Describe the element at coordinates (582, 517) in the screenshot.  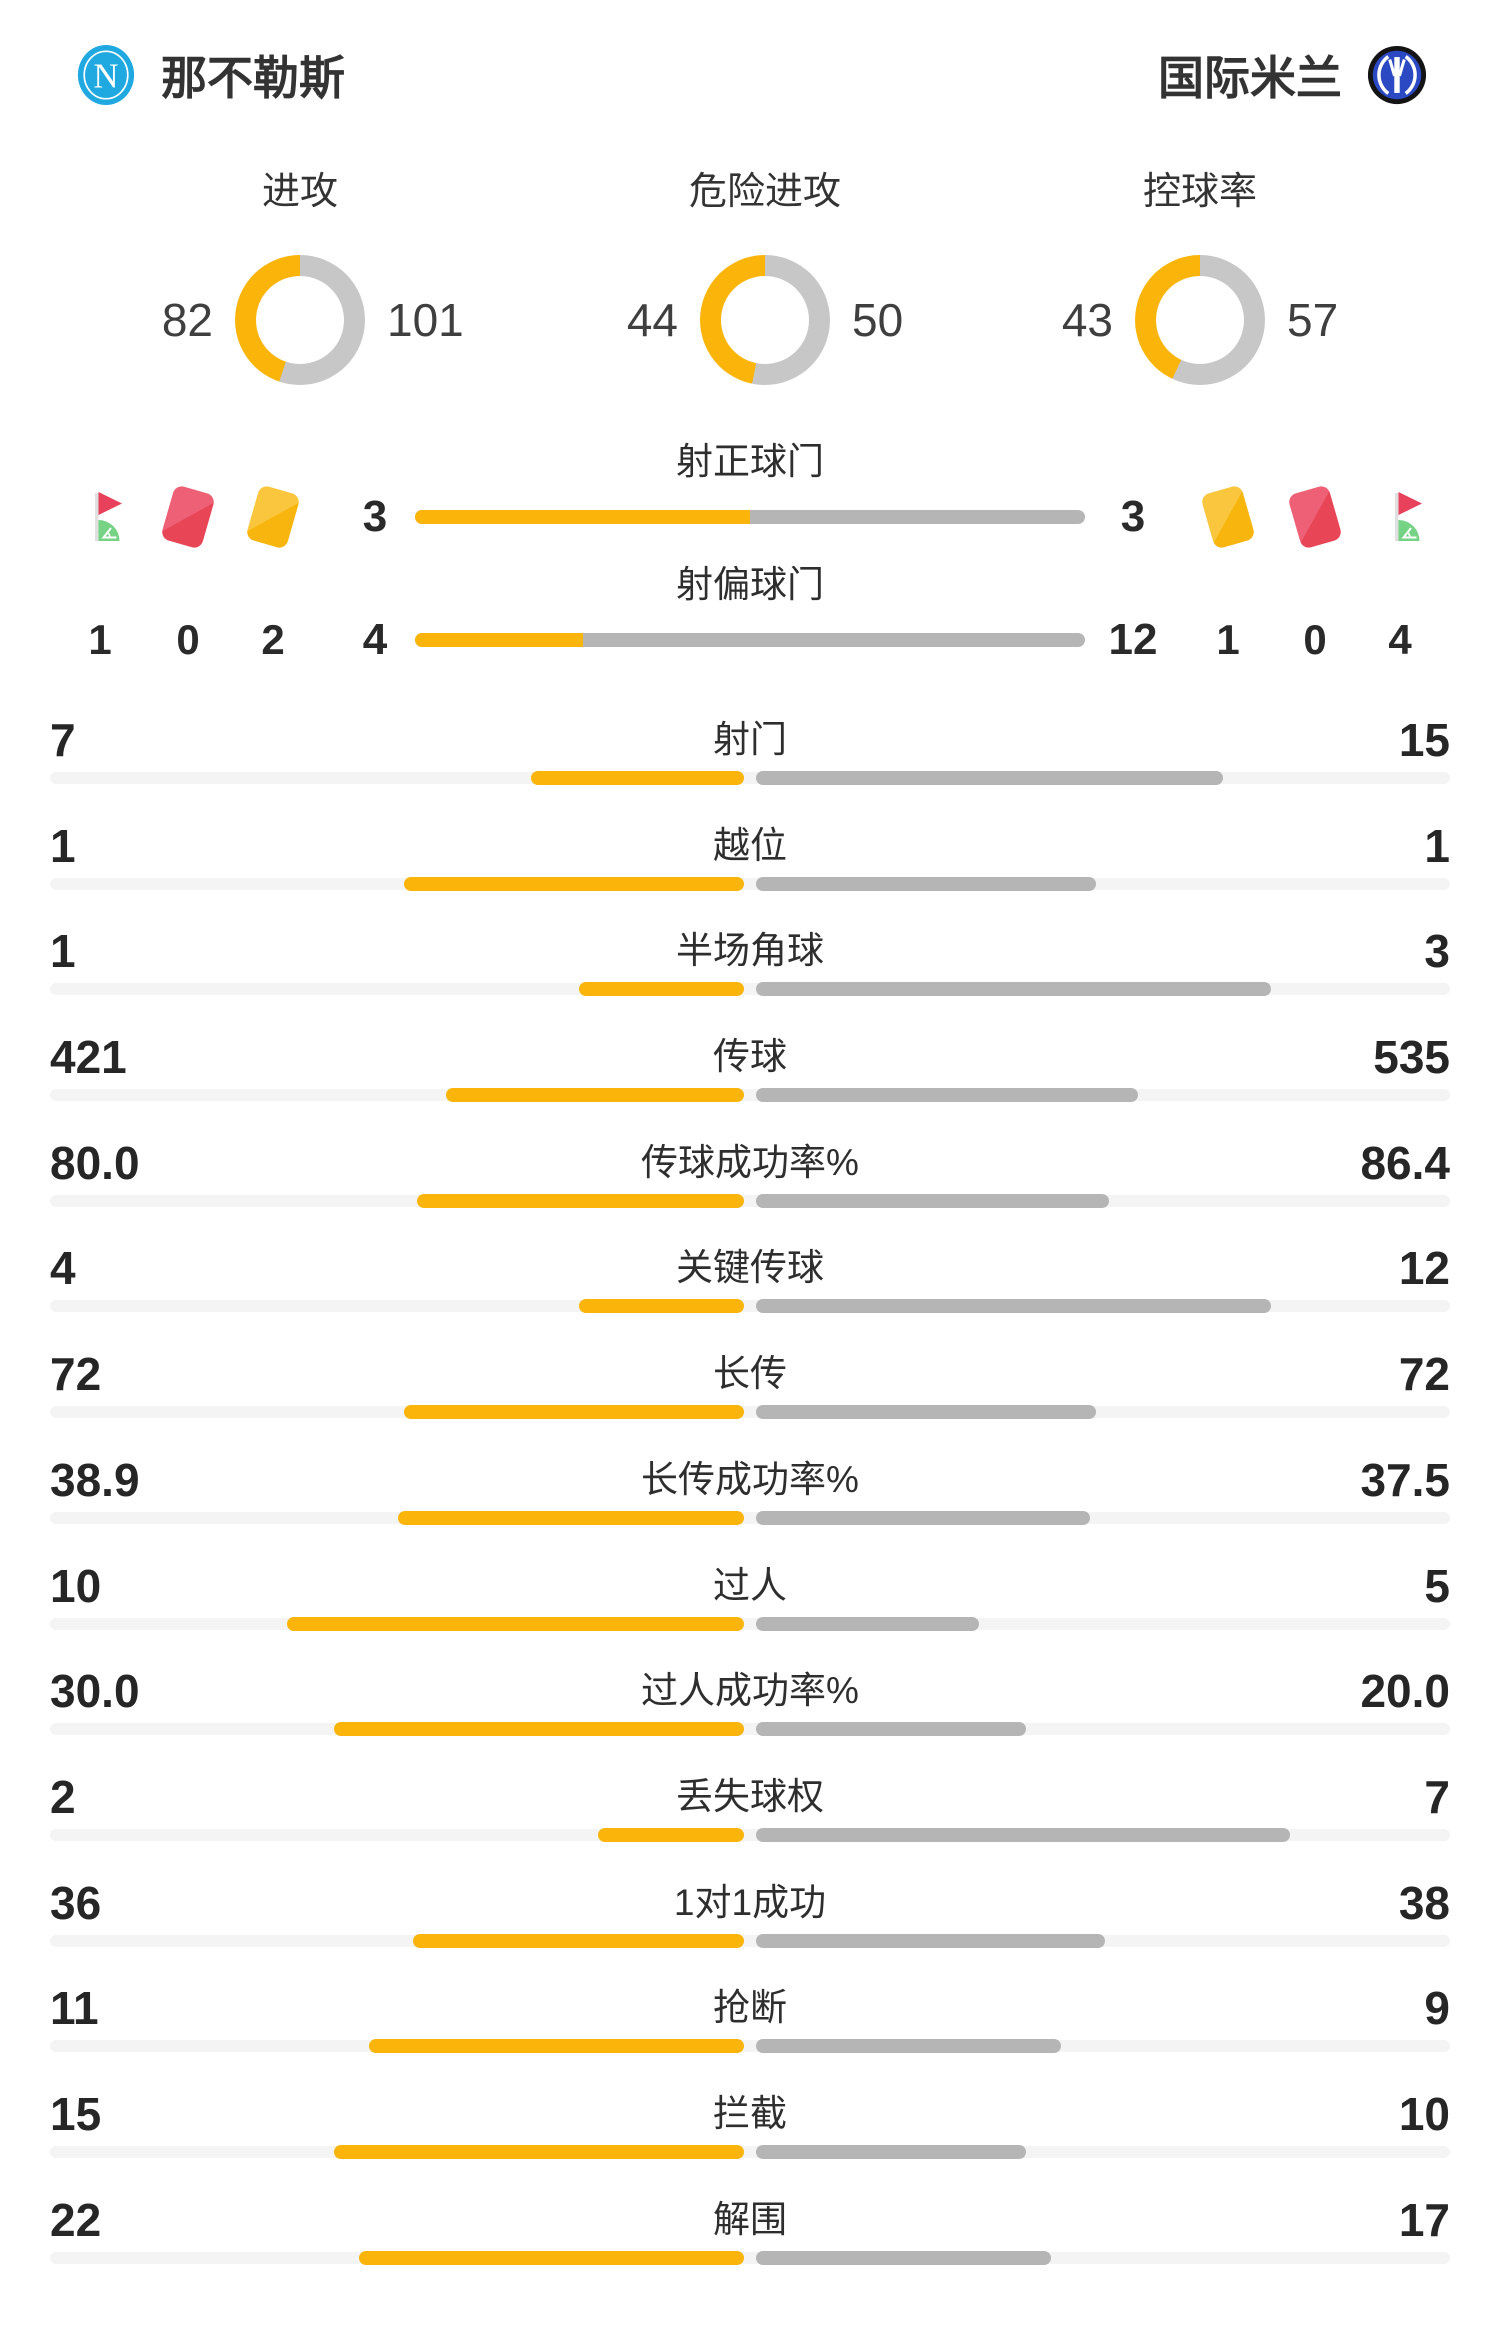
I see `shots-on-home-fill` at that location.